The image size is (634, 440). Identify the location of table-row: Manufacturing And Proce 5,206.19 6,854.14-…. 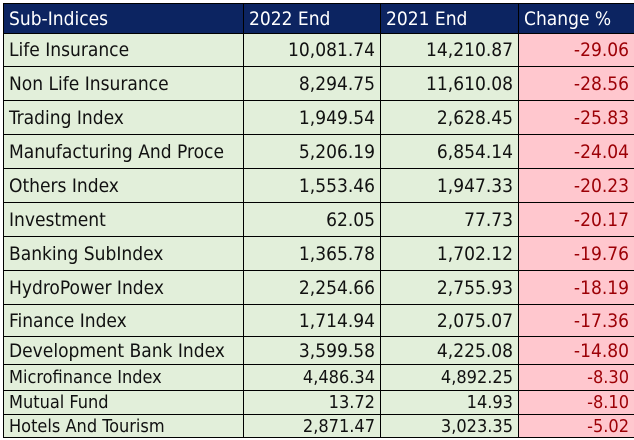
(318, 151).